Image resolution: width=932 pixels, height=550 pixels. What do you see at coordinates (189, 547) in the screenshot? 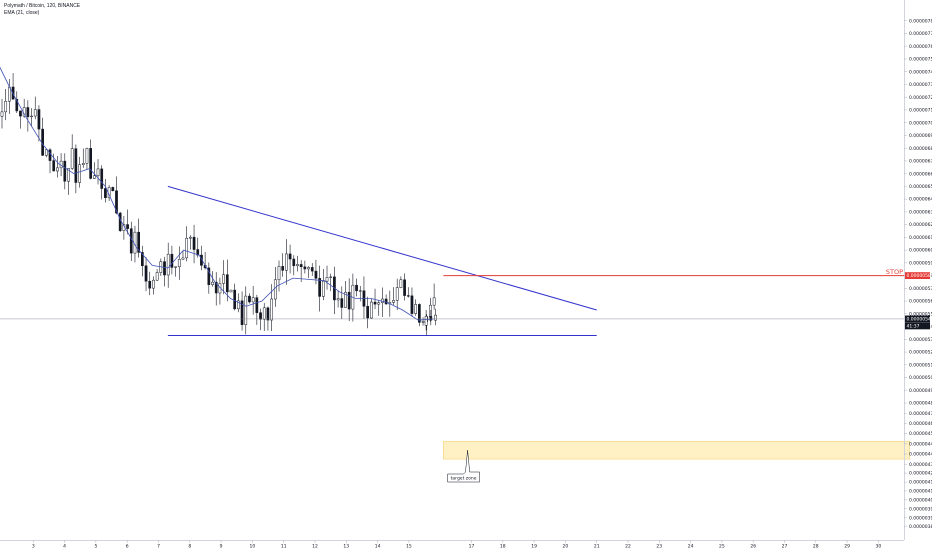
I see `time-axis-label: 8` at bounding box center [189, 547].